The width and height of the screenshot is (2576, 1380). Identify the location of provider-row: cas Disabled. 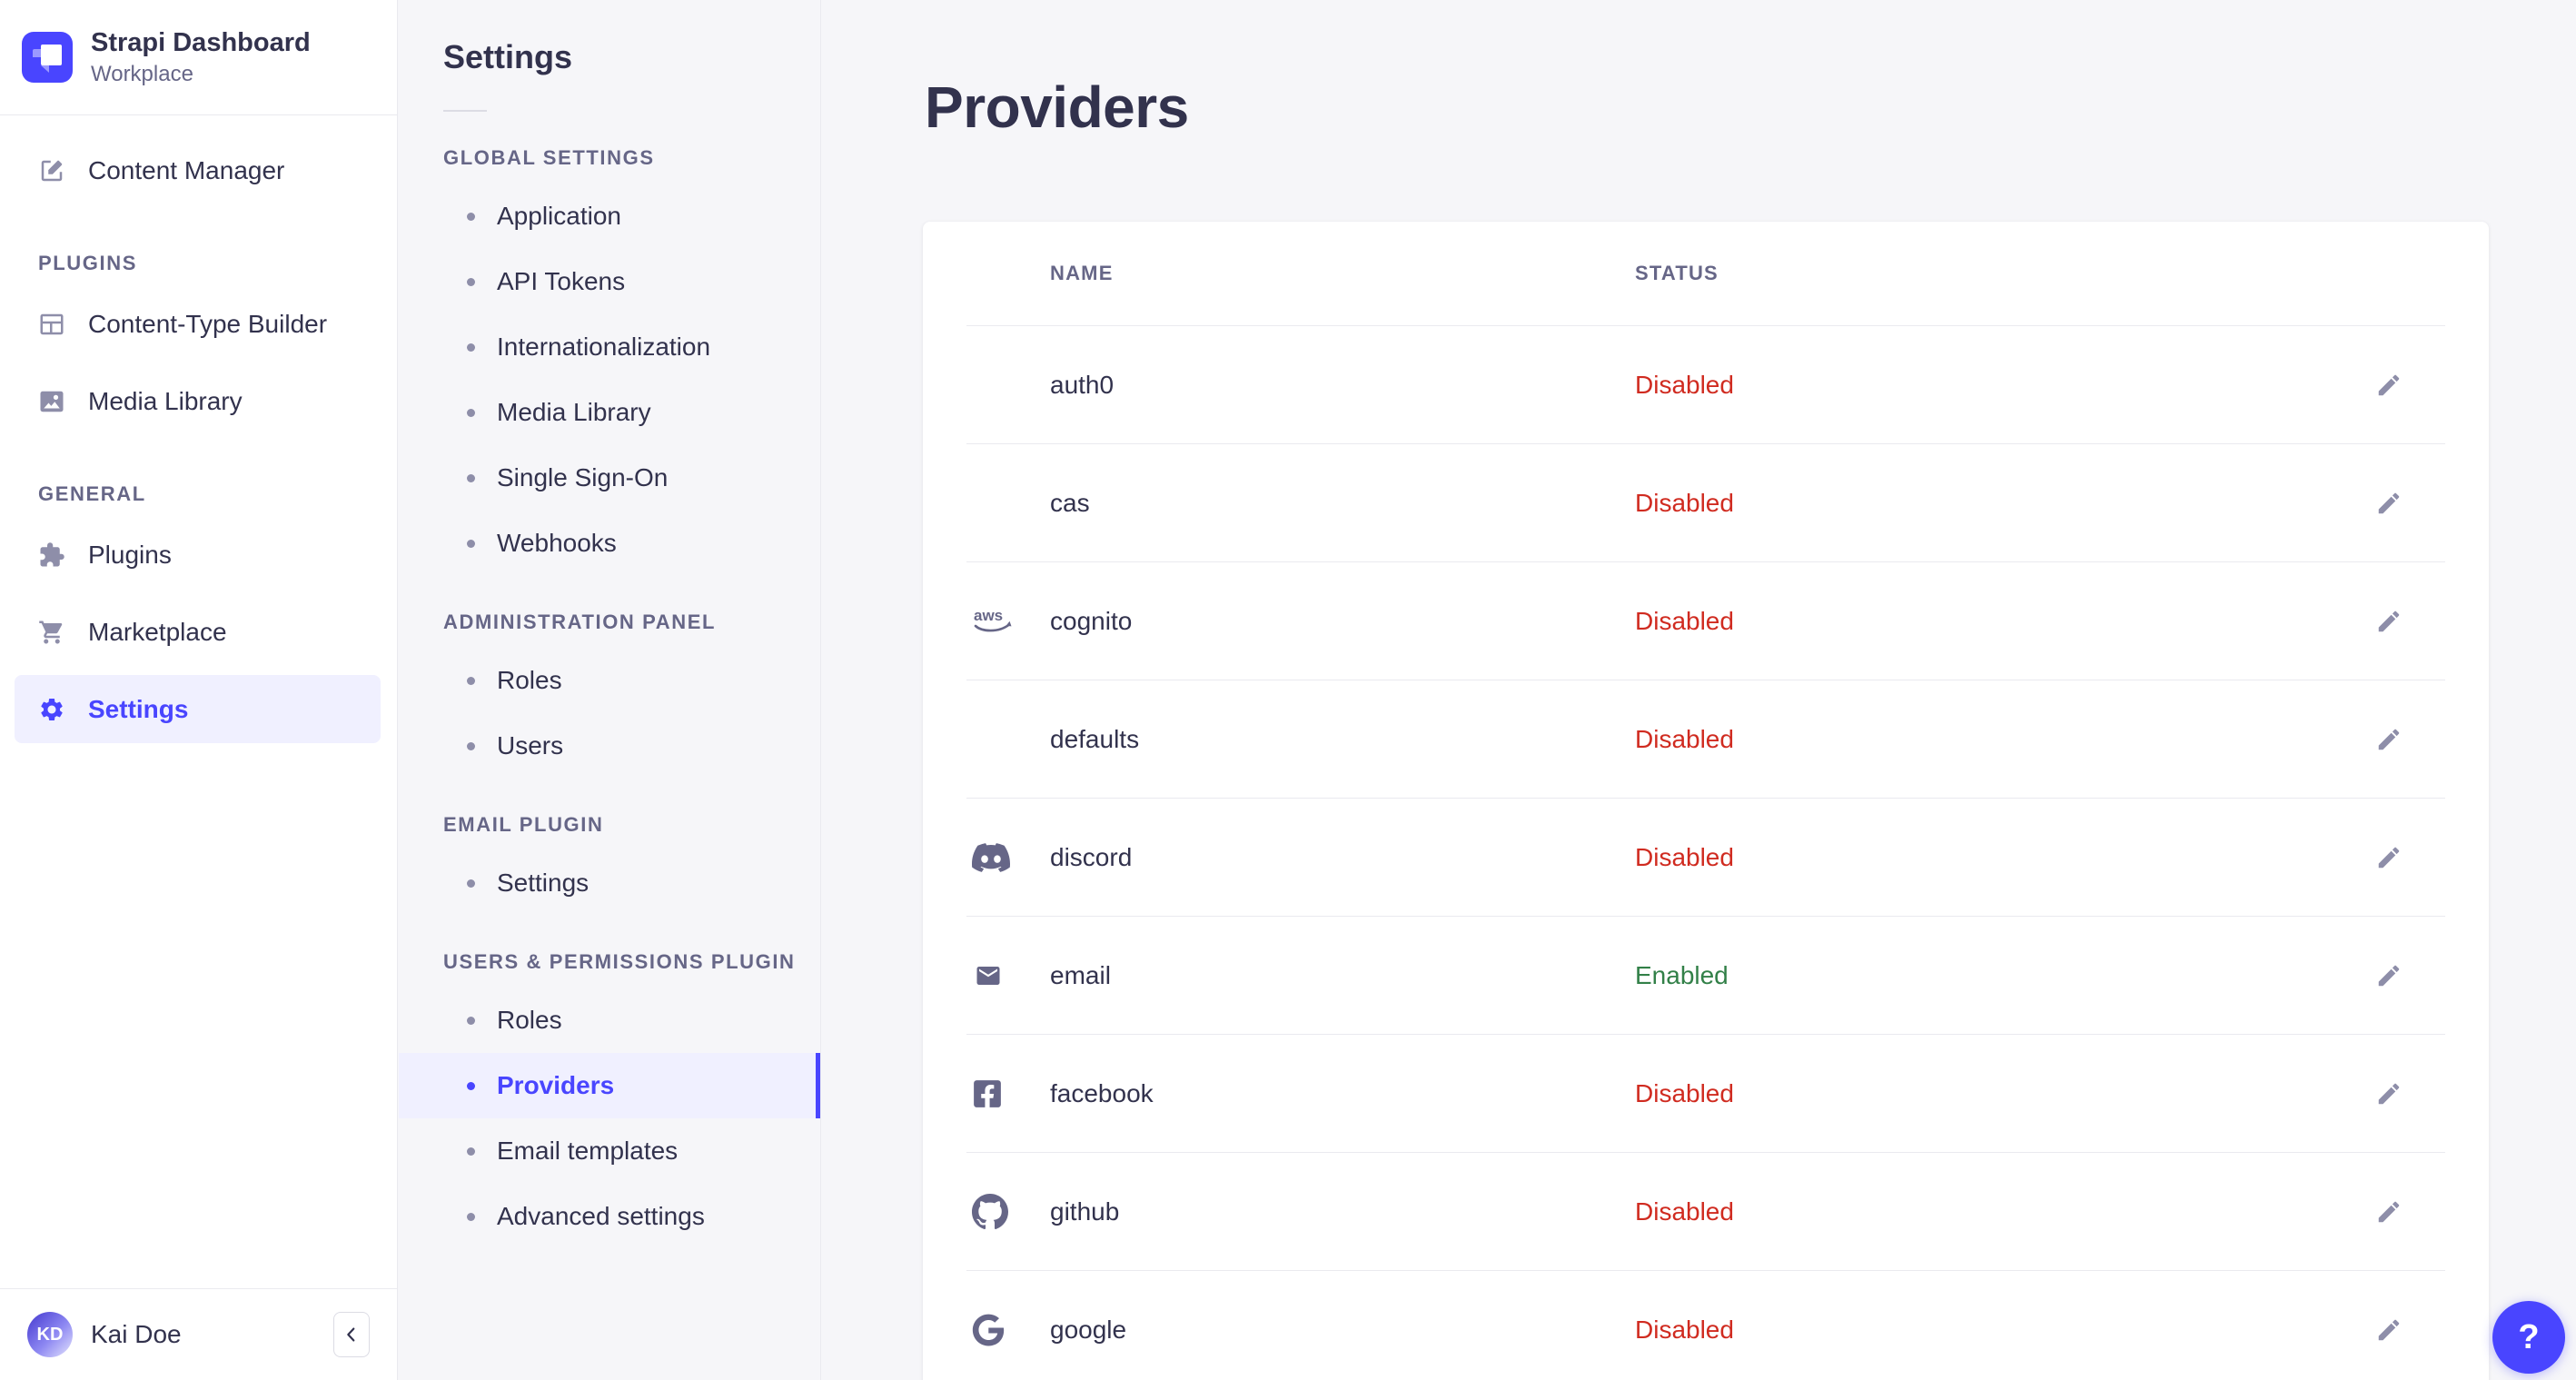
(1705, 502).